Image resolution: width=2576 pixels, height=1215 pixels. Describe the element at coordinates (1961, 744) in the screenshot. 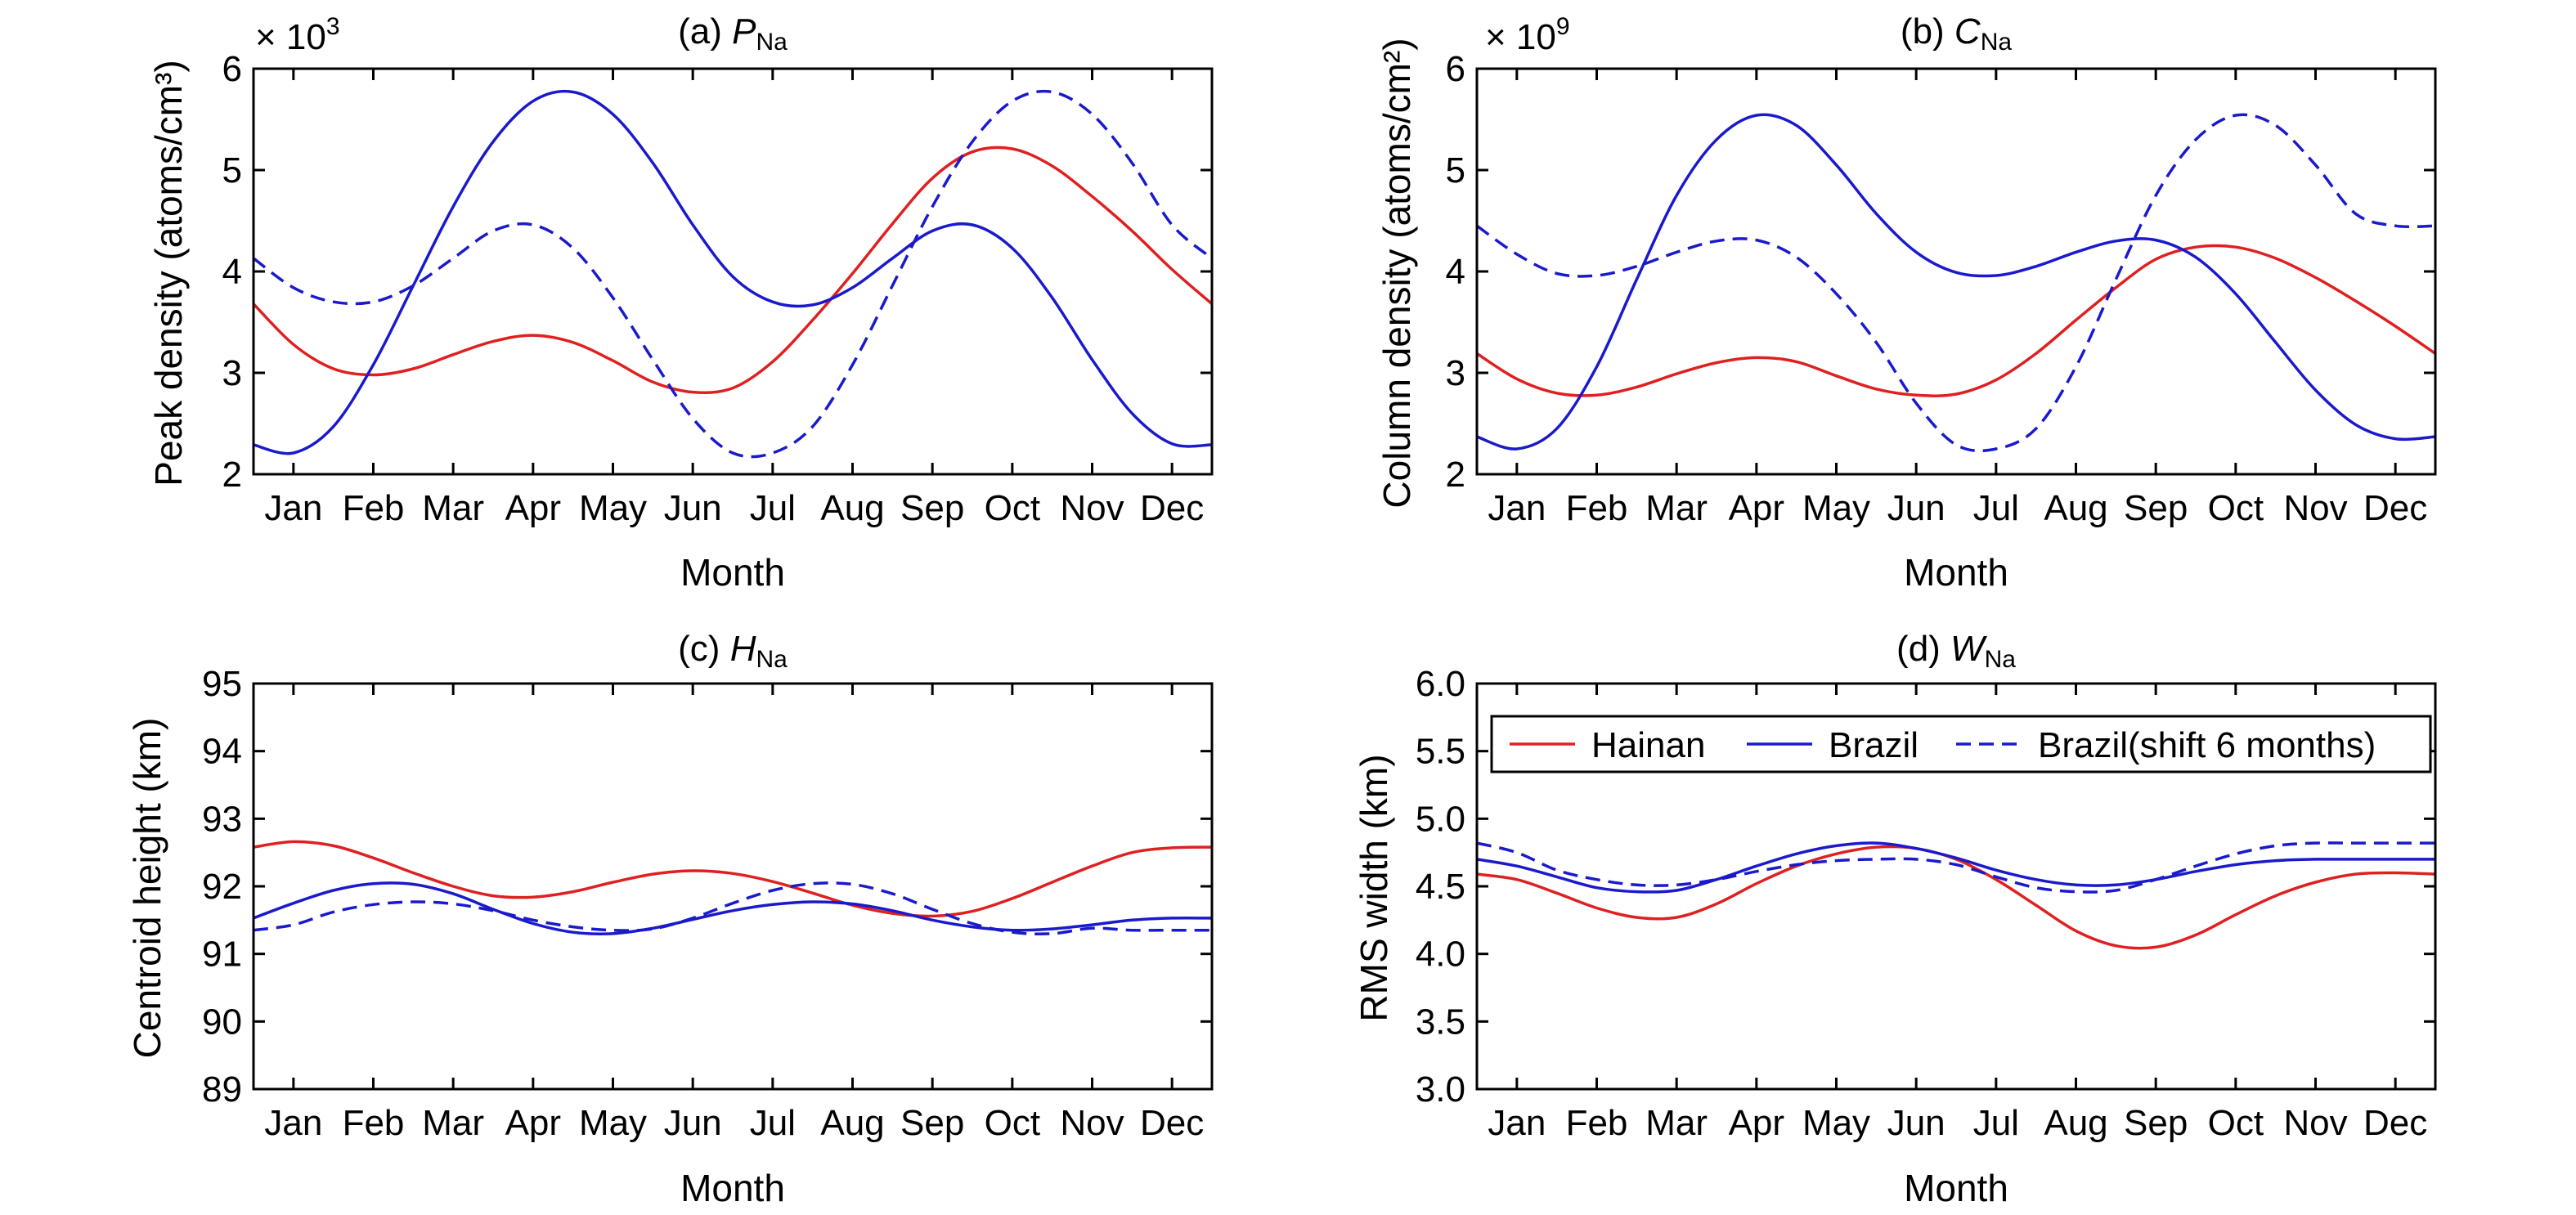

I see `legend: Hainan Brazil Brazil(shift 6 months)` at that location.